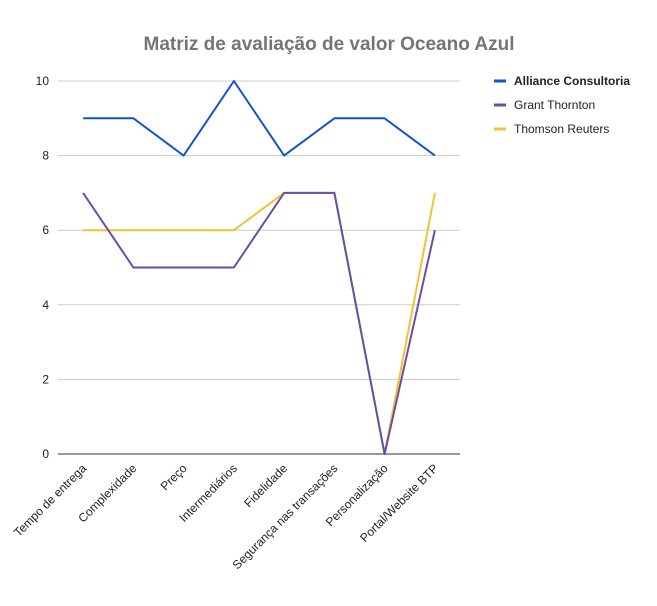 This screenshot has width=657, height=606. I want to click on series-line, so click(259, 118).